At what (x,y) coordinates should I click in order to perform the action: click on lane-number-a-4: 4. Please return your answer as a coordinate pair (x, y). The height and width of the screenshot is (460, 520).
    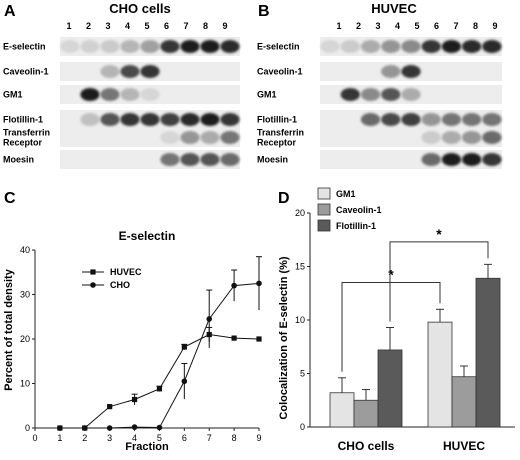
    Looking at the image, I should click on (127, 26).